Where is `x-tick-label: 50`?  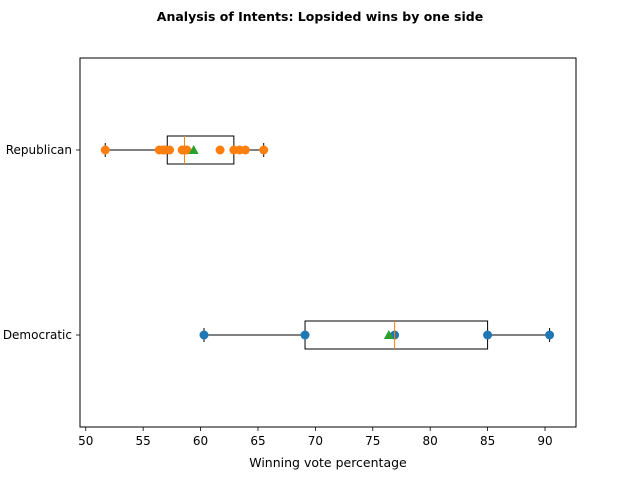
x-tick-label: 50 is located at coordinates (85, 441).